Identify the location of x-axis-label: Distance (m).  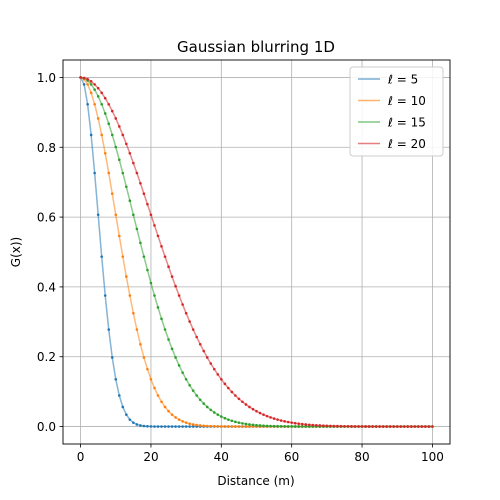
(255, 481).